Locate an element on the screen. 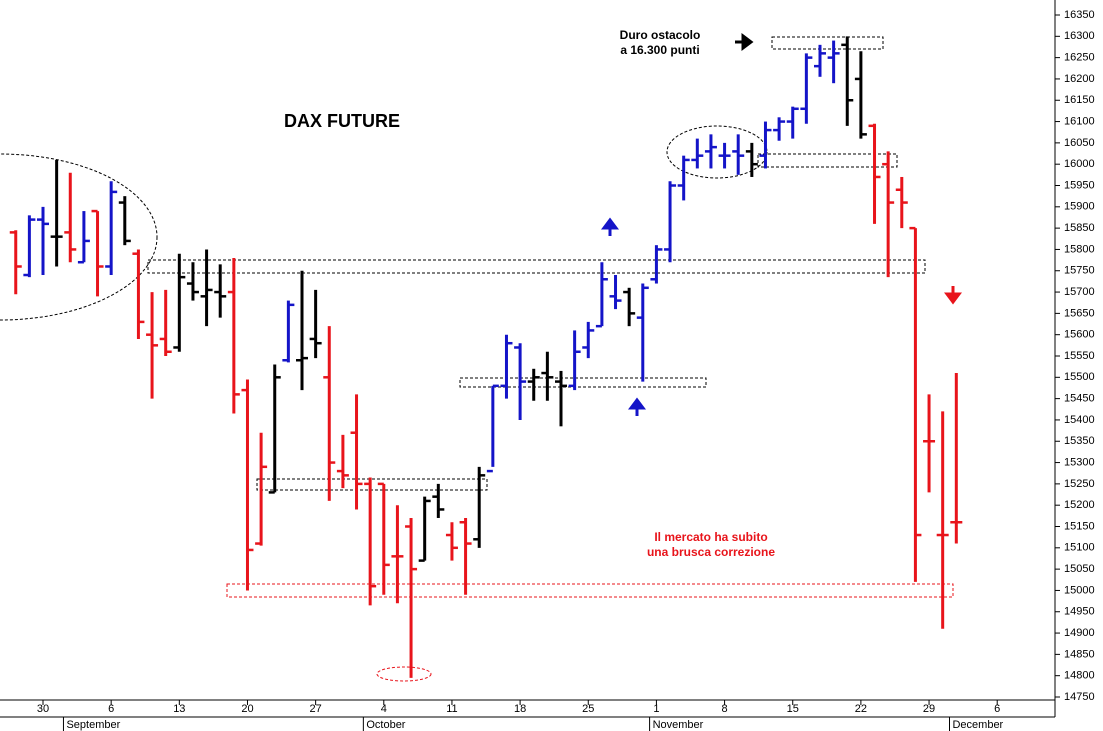  y-tick-label: 14950 is located at coordinates (1079, 612).